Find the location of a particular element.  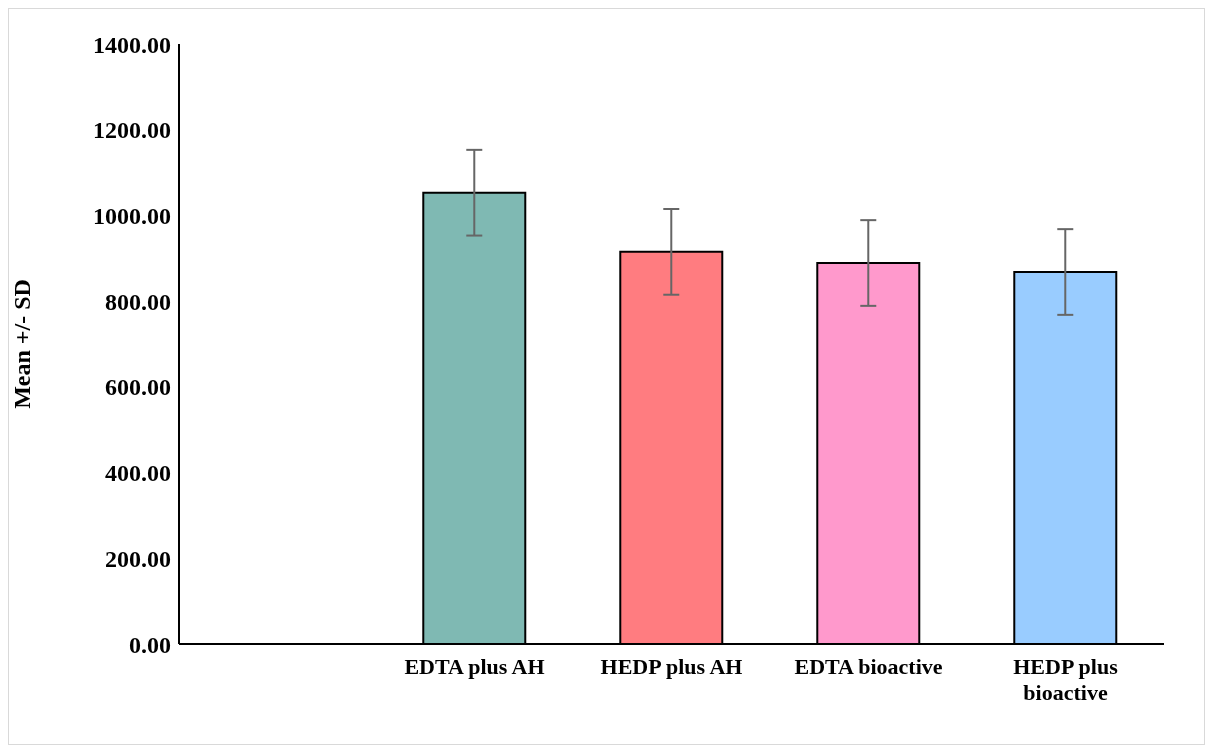

y-tick-label: 800.00 is located at coordinates (138, 301).